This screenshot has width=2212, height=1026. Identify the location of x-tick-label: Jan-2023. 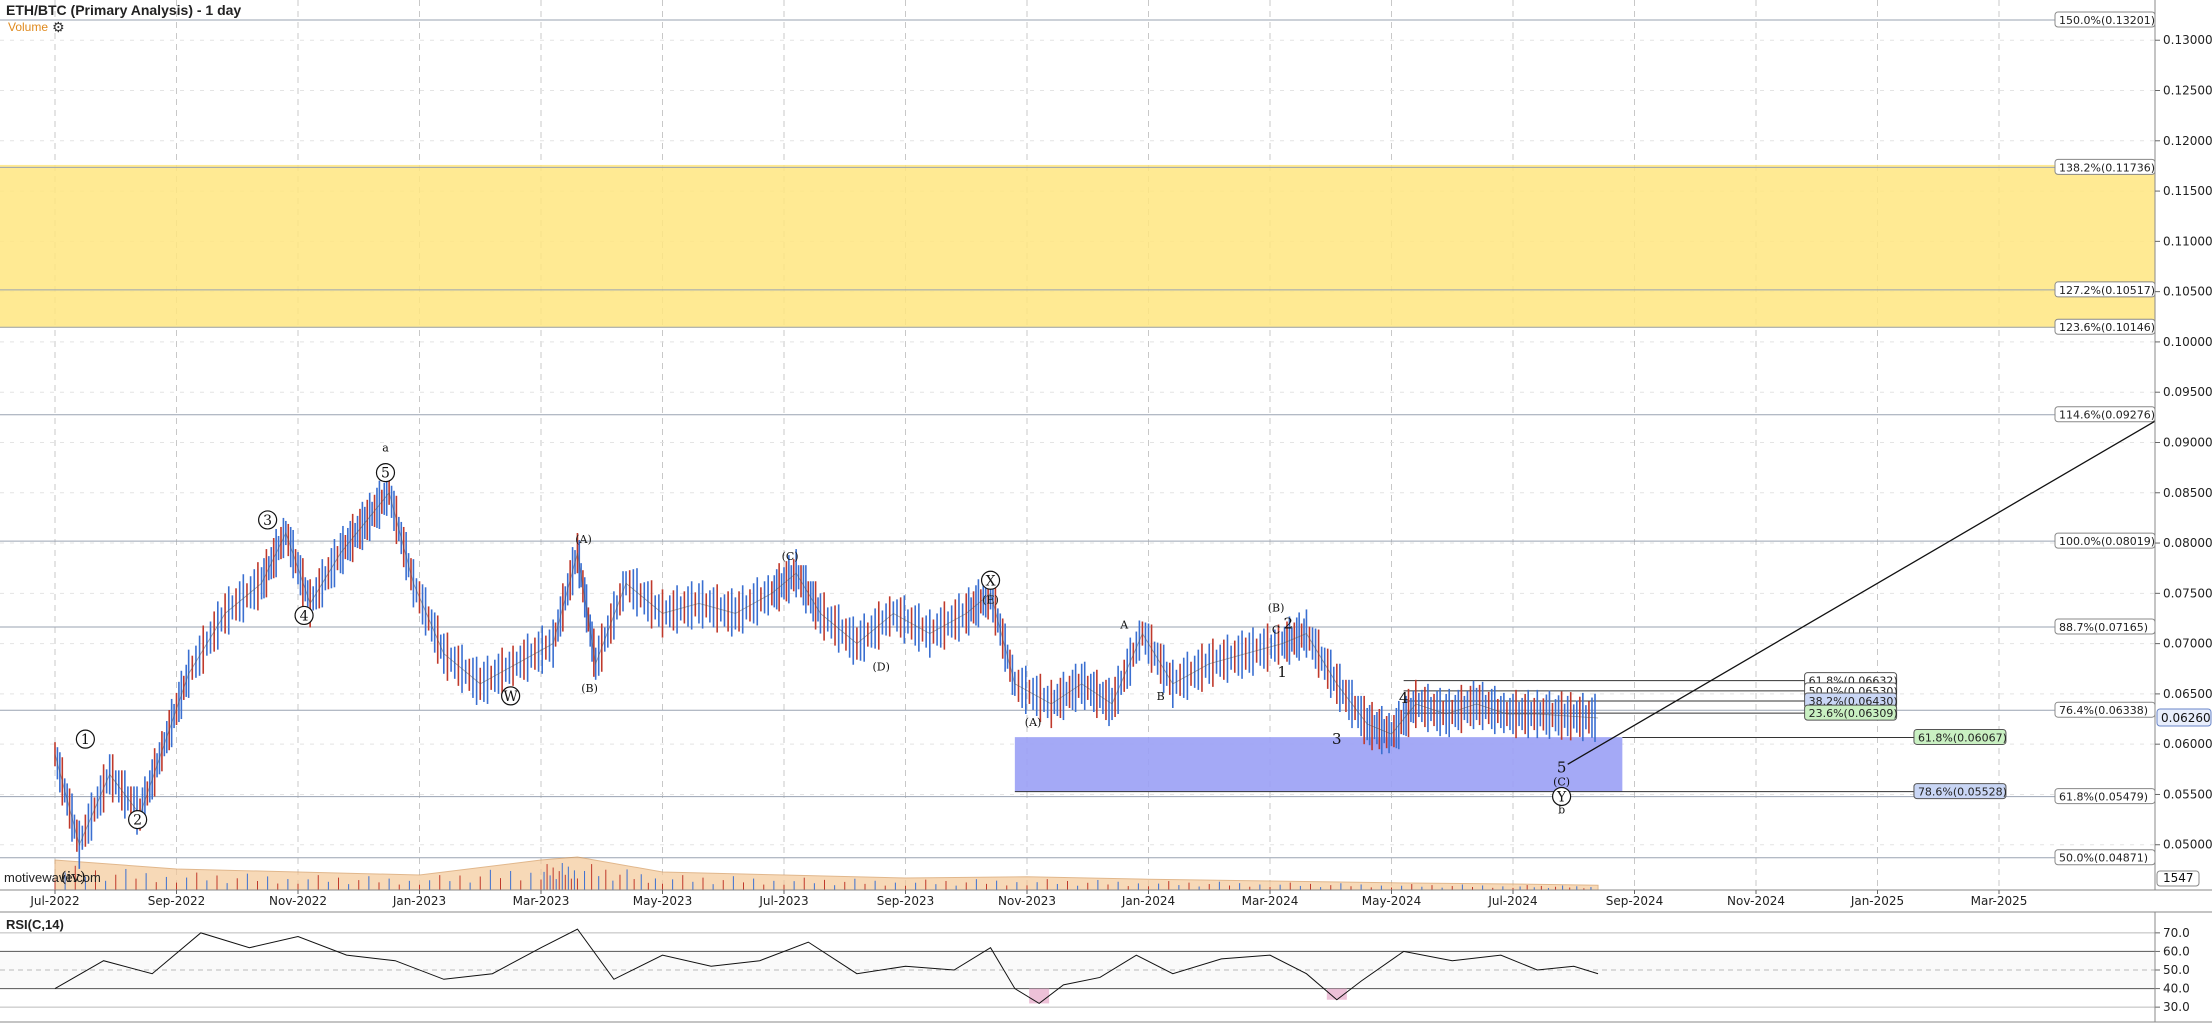
(419, 901).